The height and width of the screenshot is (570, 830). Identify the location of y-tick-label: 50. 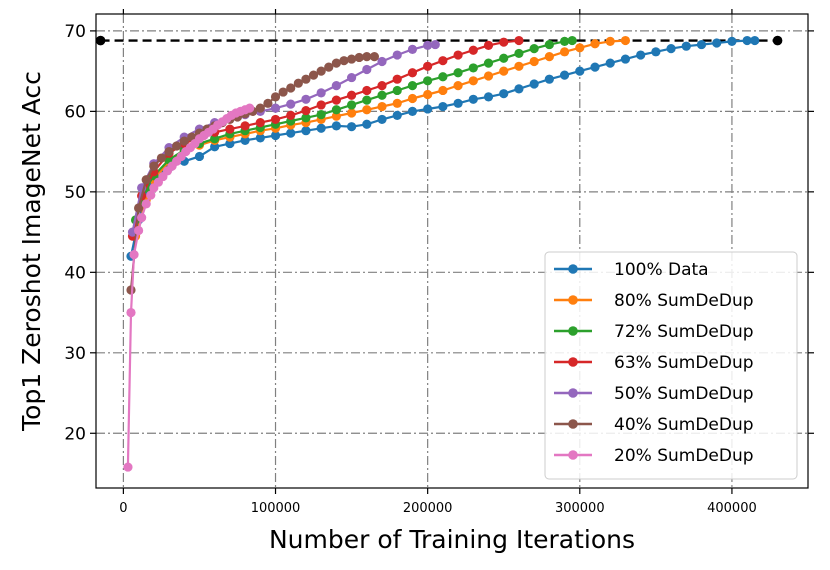
(75, 193).